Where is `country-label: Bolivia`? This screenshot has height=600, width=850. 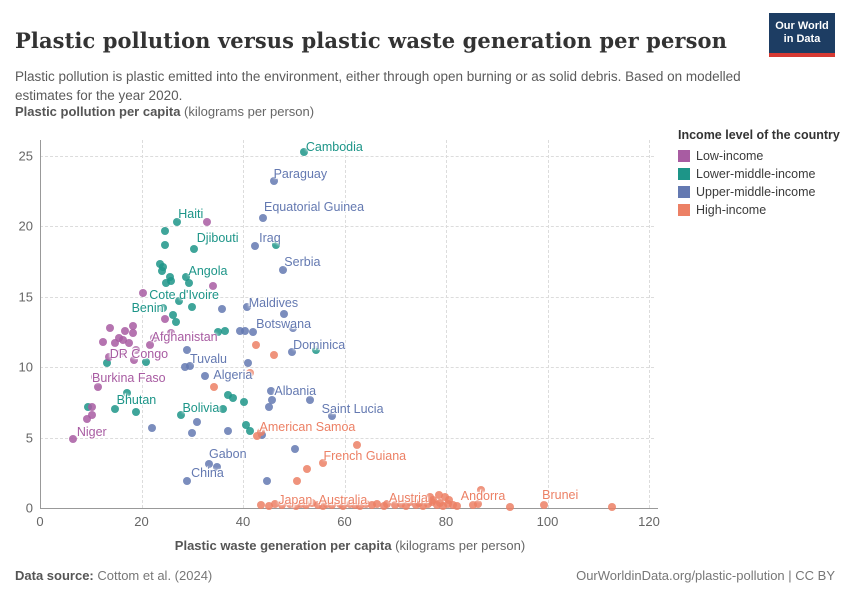 country-label: Bolivia is located at coordinates (201, 408).